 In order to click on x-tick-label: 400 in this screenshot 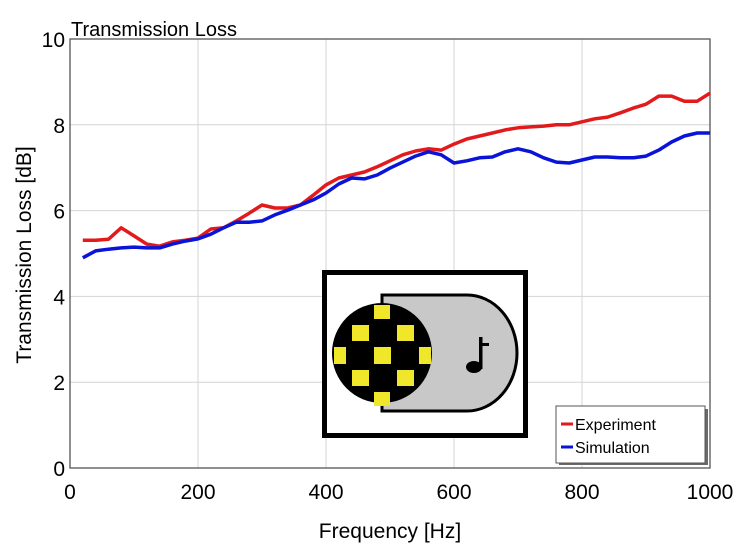, I will do `click(325, 492)`.